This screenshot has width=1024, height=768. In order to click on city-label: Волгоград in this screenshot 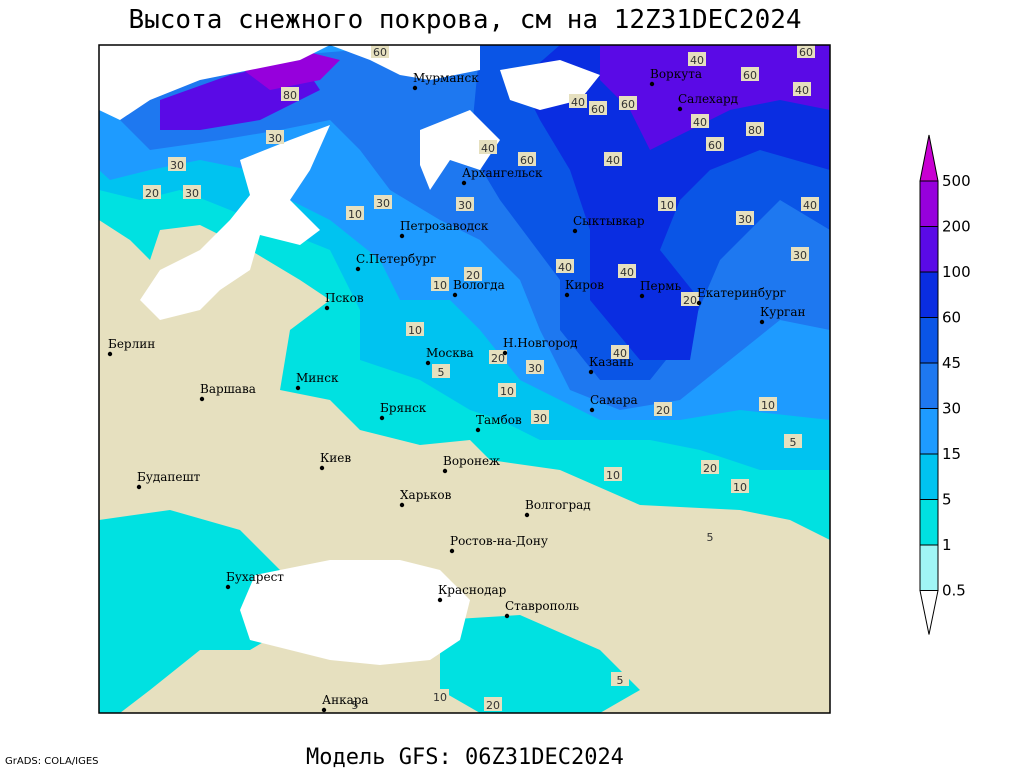, I will do `click(558, 505)`.